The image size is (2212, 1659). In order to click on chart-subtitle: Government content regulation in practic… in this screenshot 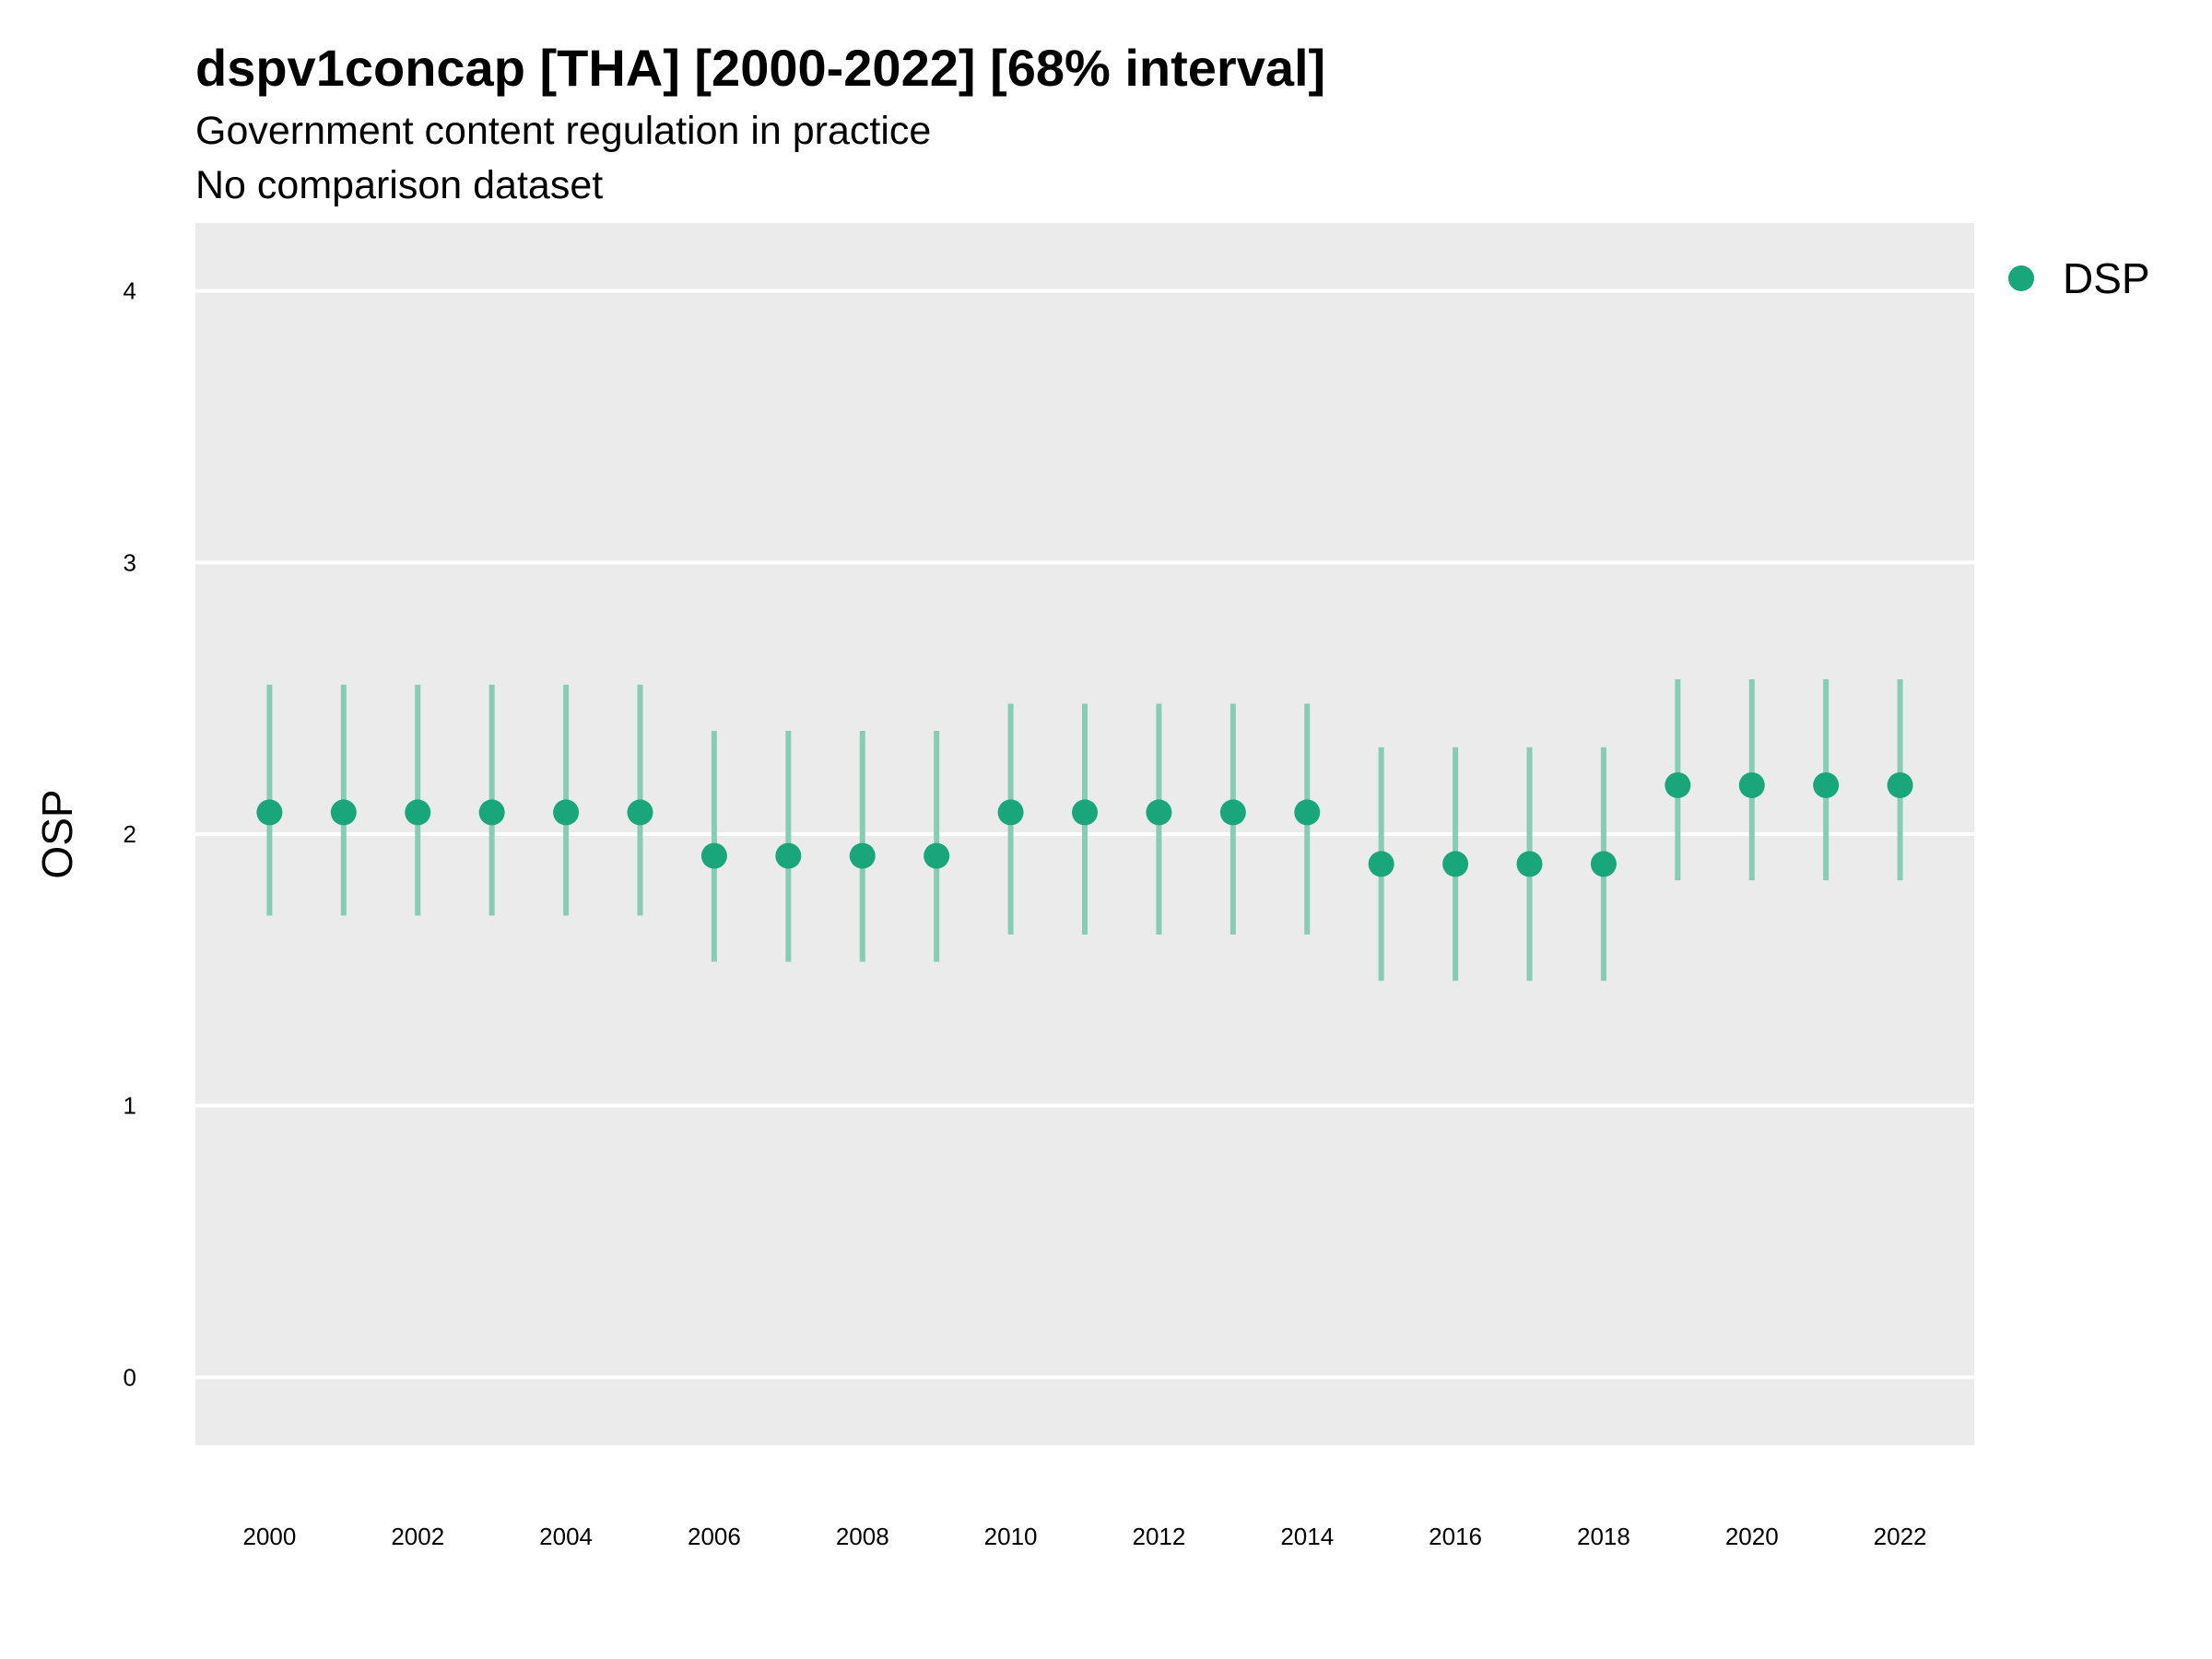, I will do `click(563, 131)`.